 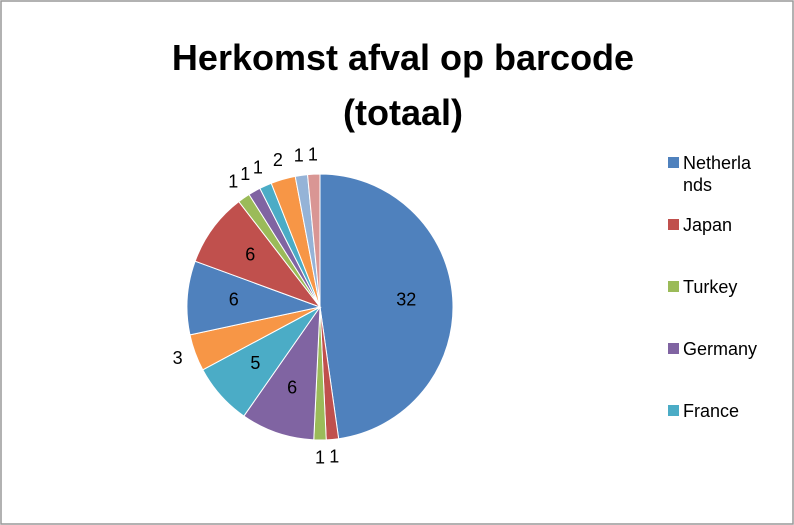 What do you see at coordinates (178, 358) in the screenshot?
I see `data-label: 3` at bounding box center [178, 358].